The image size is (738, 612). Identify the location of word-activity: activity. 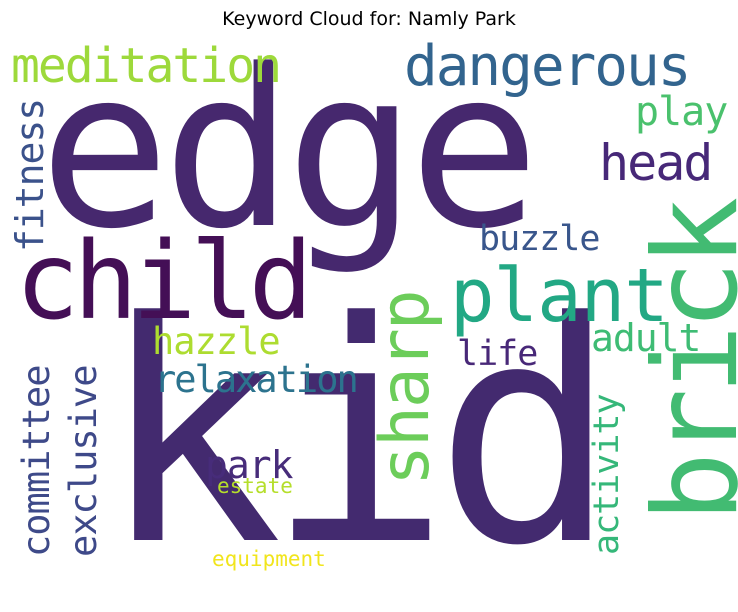
(607, 474).